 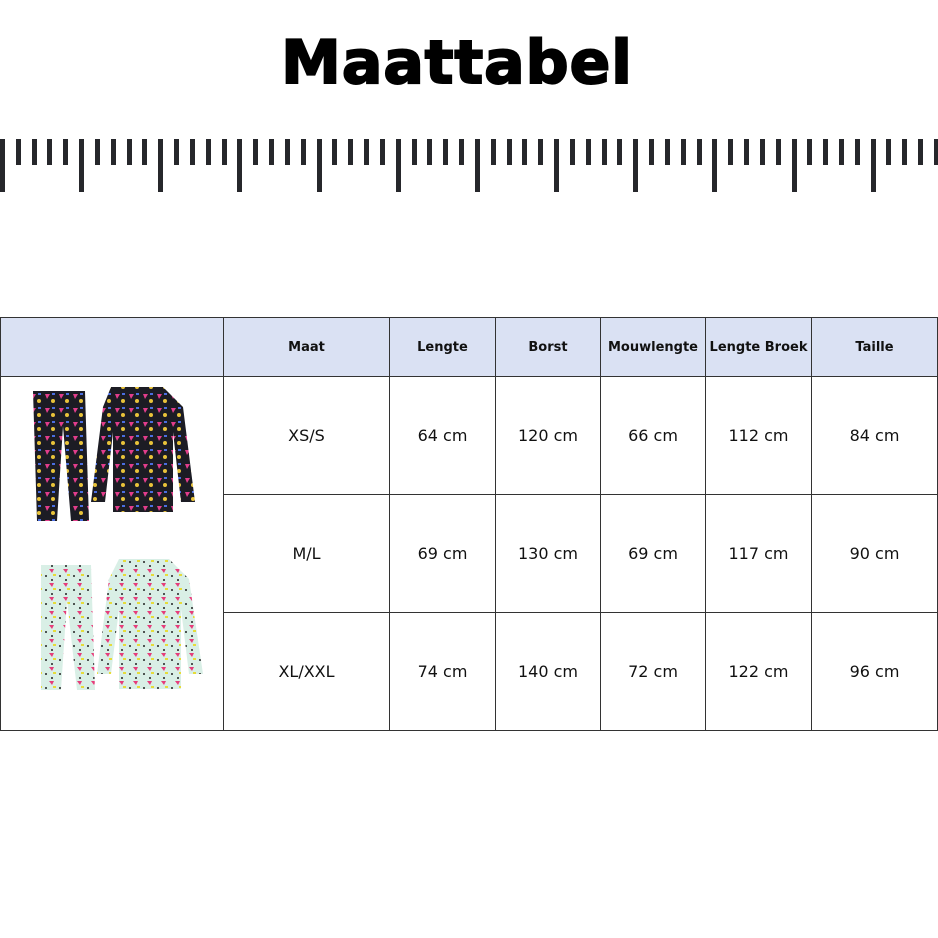 What do you see at coordinates (548, 671) in the screenshot?
I see `cell-borst: 140 cm` at bounding box center [548, 671].